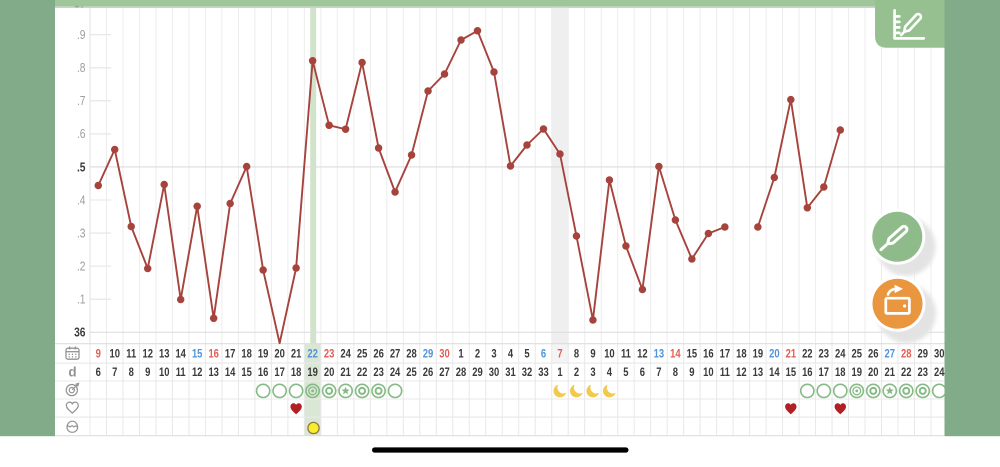 This screenshot has width=1000, height=467. Describe the element at coordinates (81, 234) in the screenshot. I see `svg-text: .3` at that location.